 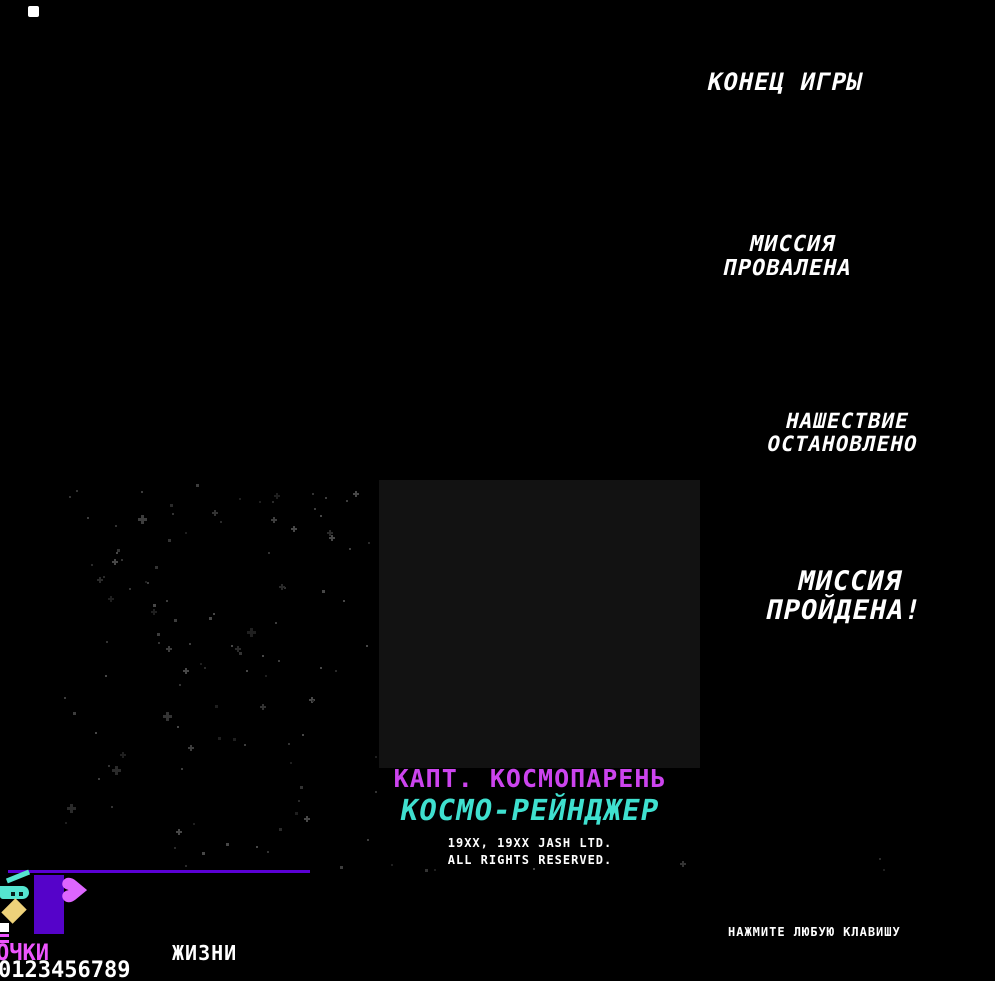 What do you see at coordinates (76, 890) in the screenshot?
I see `life-heart-icon: ♥` at bounding box center [76, 890].